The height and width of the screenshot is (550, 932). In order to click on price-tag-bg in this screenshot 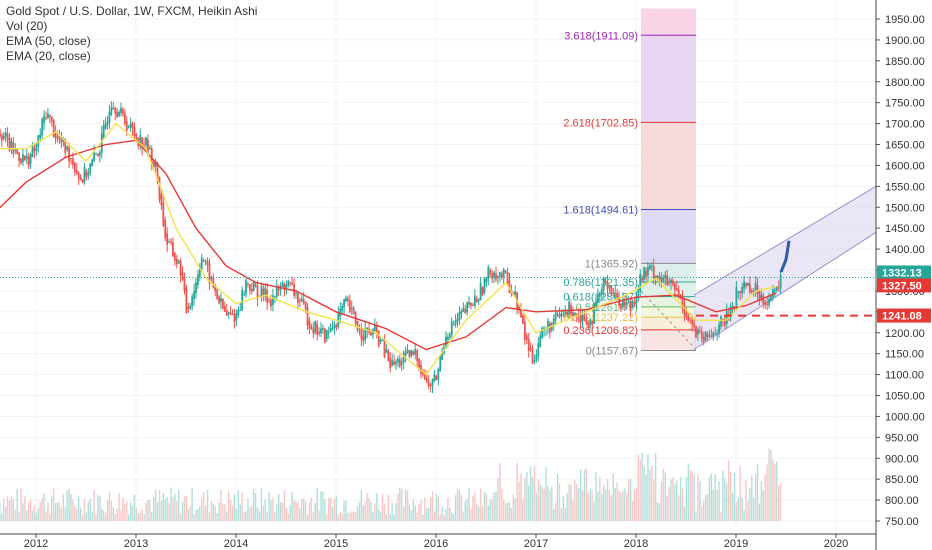, I will do `click(904, 285)`.